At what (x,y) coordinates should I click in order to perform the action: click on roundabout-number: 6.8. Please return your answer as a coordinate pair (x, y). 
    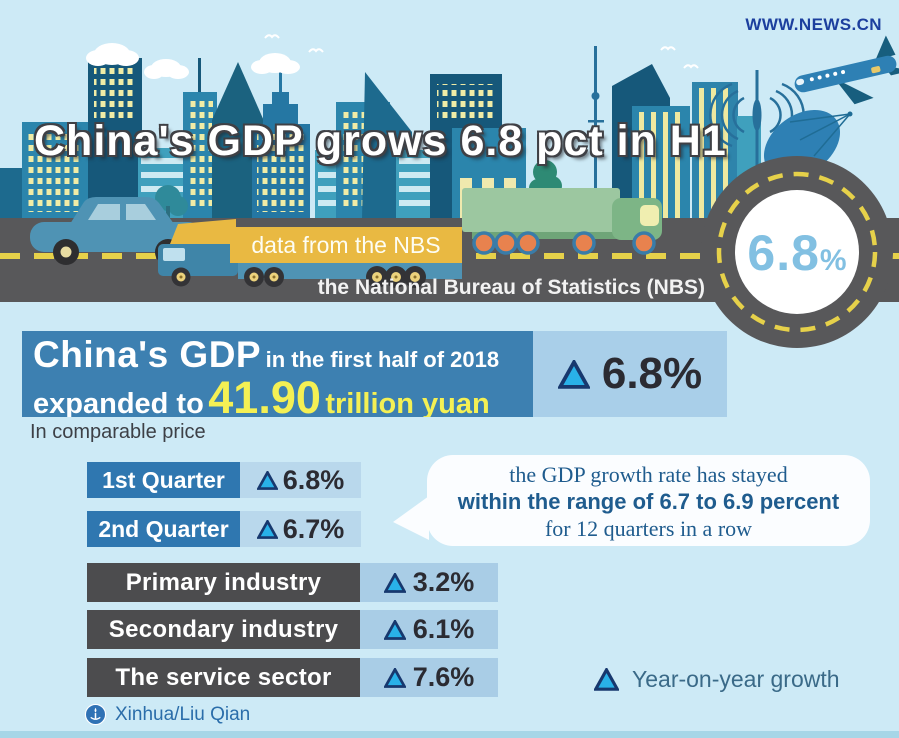
    Looking at the image, I should click on (783, 253).